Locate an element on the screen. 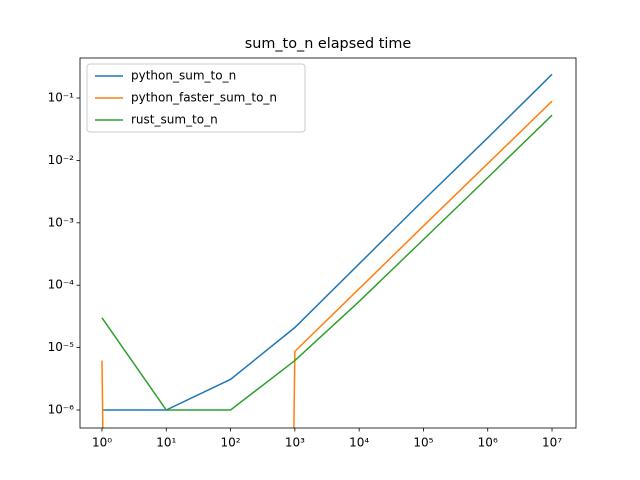 Image resolution: width=640 pixels, height=480 pixels. legend-box is located at coordinates (196, 98).